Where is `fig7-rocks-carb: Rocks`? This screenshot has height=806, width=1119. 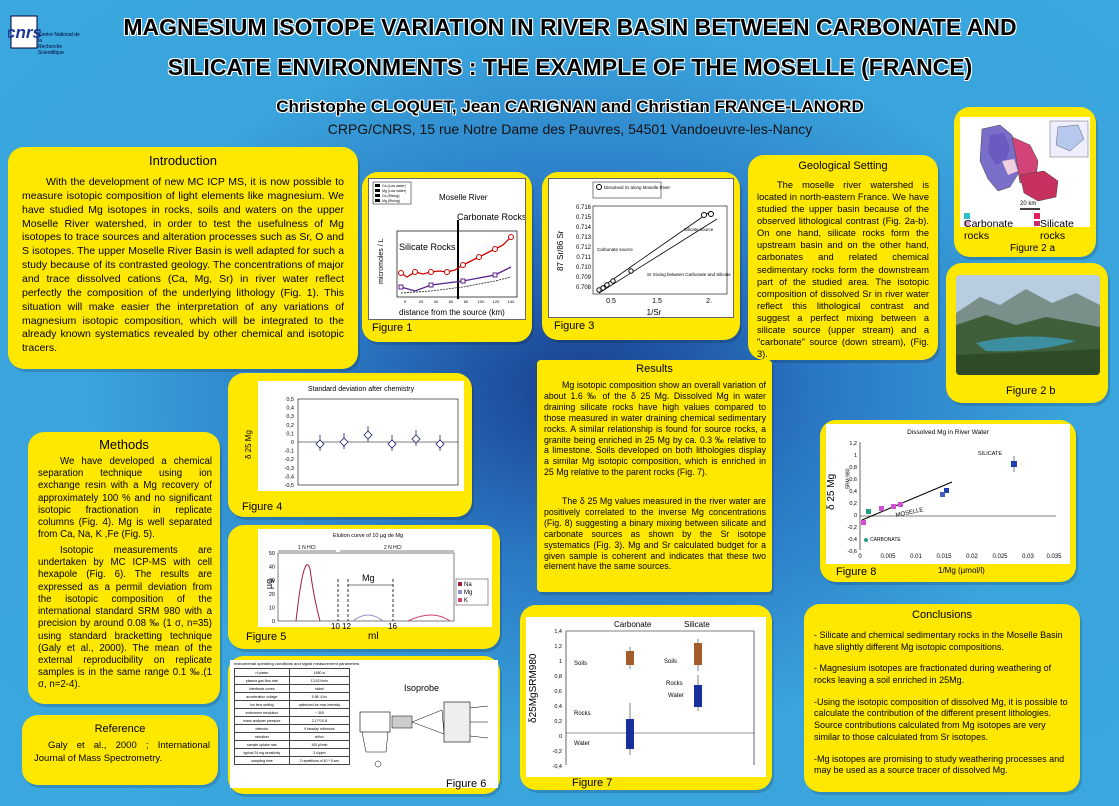
fig7-rocks-carb: Rocks is located at coordinates (582, 714).